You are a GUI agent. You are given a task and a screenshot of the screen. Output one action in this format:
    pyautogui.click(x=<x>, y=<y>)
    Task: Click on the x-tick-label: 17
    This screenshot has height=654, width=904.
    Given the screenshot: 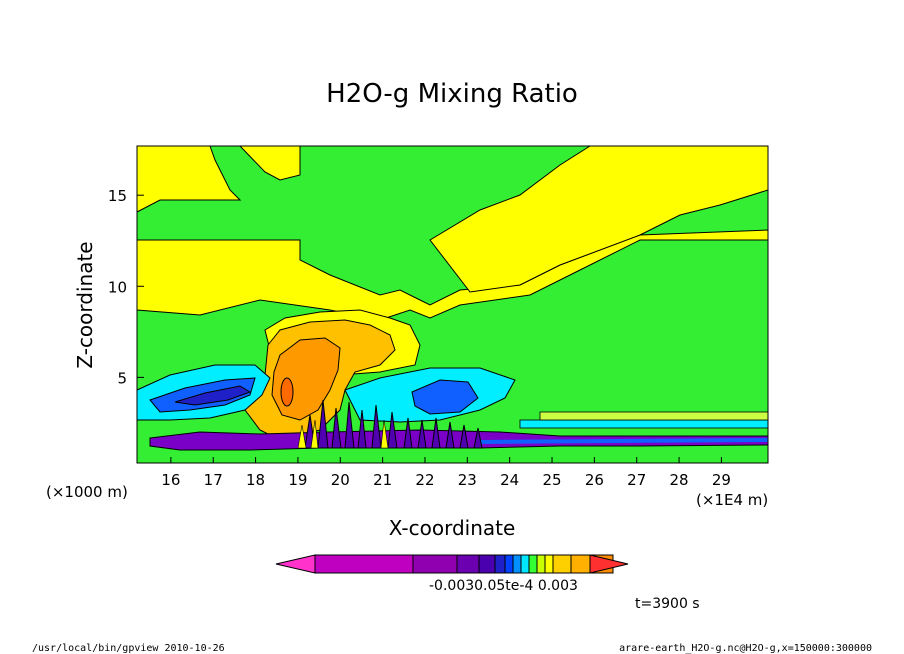 What is the action you would take?
    pyautogui.click(x=213, y=480)
    